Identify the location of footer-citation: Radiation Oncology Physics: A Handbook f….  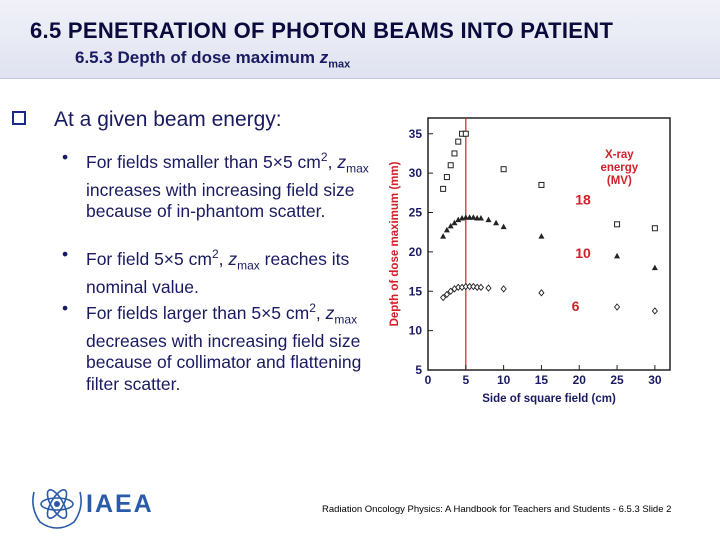
(497, 509).